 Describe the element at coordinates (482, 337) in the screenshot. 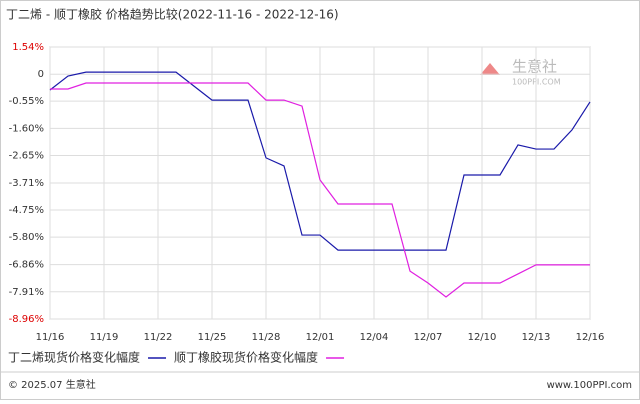

I see `x-tick-label: 12/10` at that location.